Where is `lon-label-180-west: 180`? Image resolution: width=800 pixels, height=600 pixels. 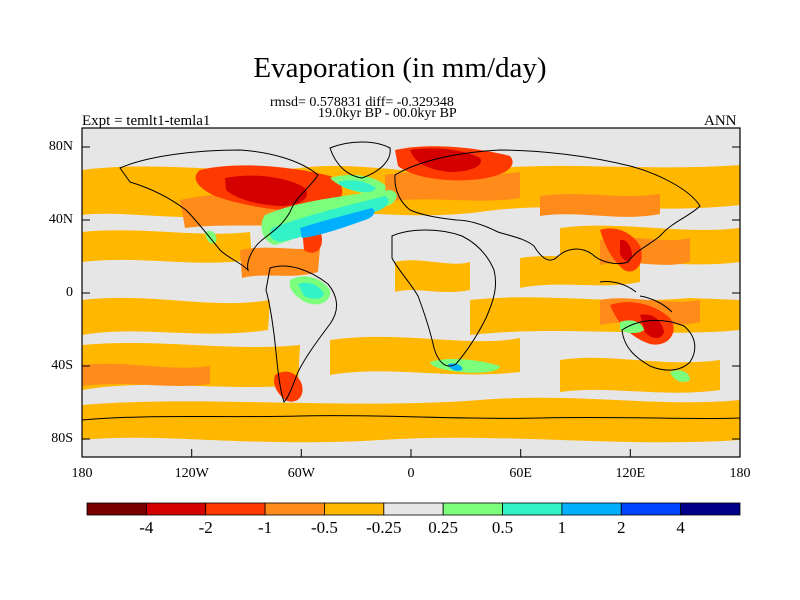 lon-label-180-west: 180 is located at coordinates (82, 473).